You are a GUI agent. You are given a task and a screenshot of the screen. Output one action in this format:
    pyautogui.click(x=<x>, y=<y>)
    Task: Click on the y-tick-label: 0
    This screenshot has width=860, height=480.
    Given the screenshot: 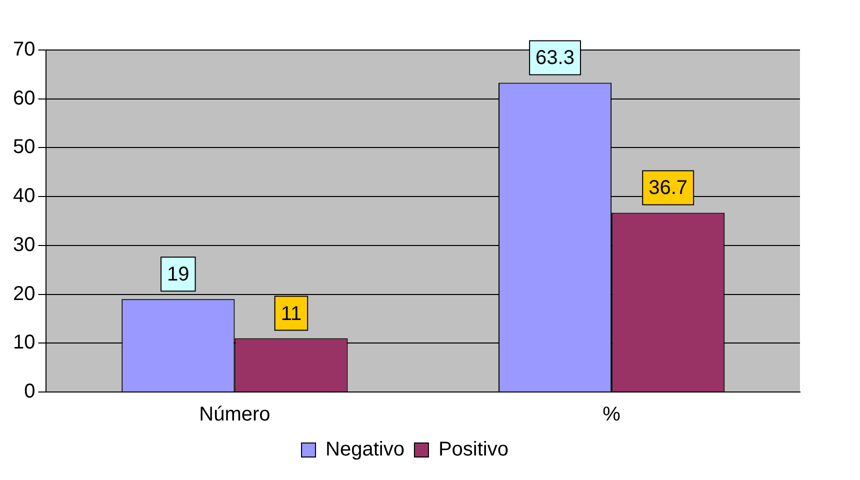 What is the action you would take?
    pyautogui.click(x=30, y=391)
    